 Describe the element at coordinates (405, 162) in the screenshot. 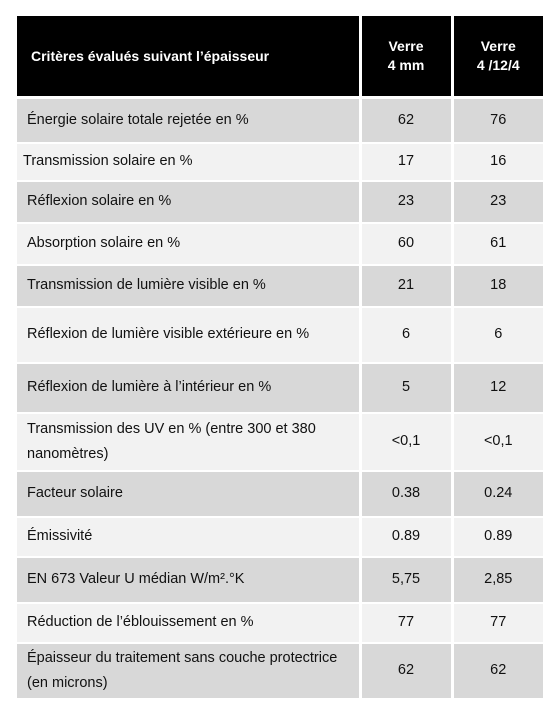

I see `row-value-4mm: 17` at that location.